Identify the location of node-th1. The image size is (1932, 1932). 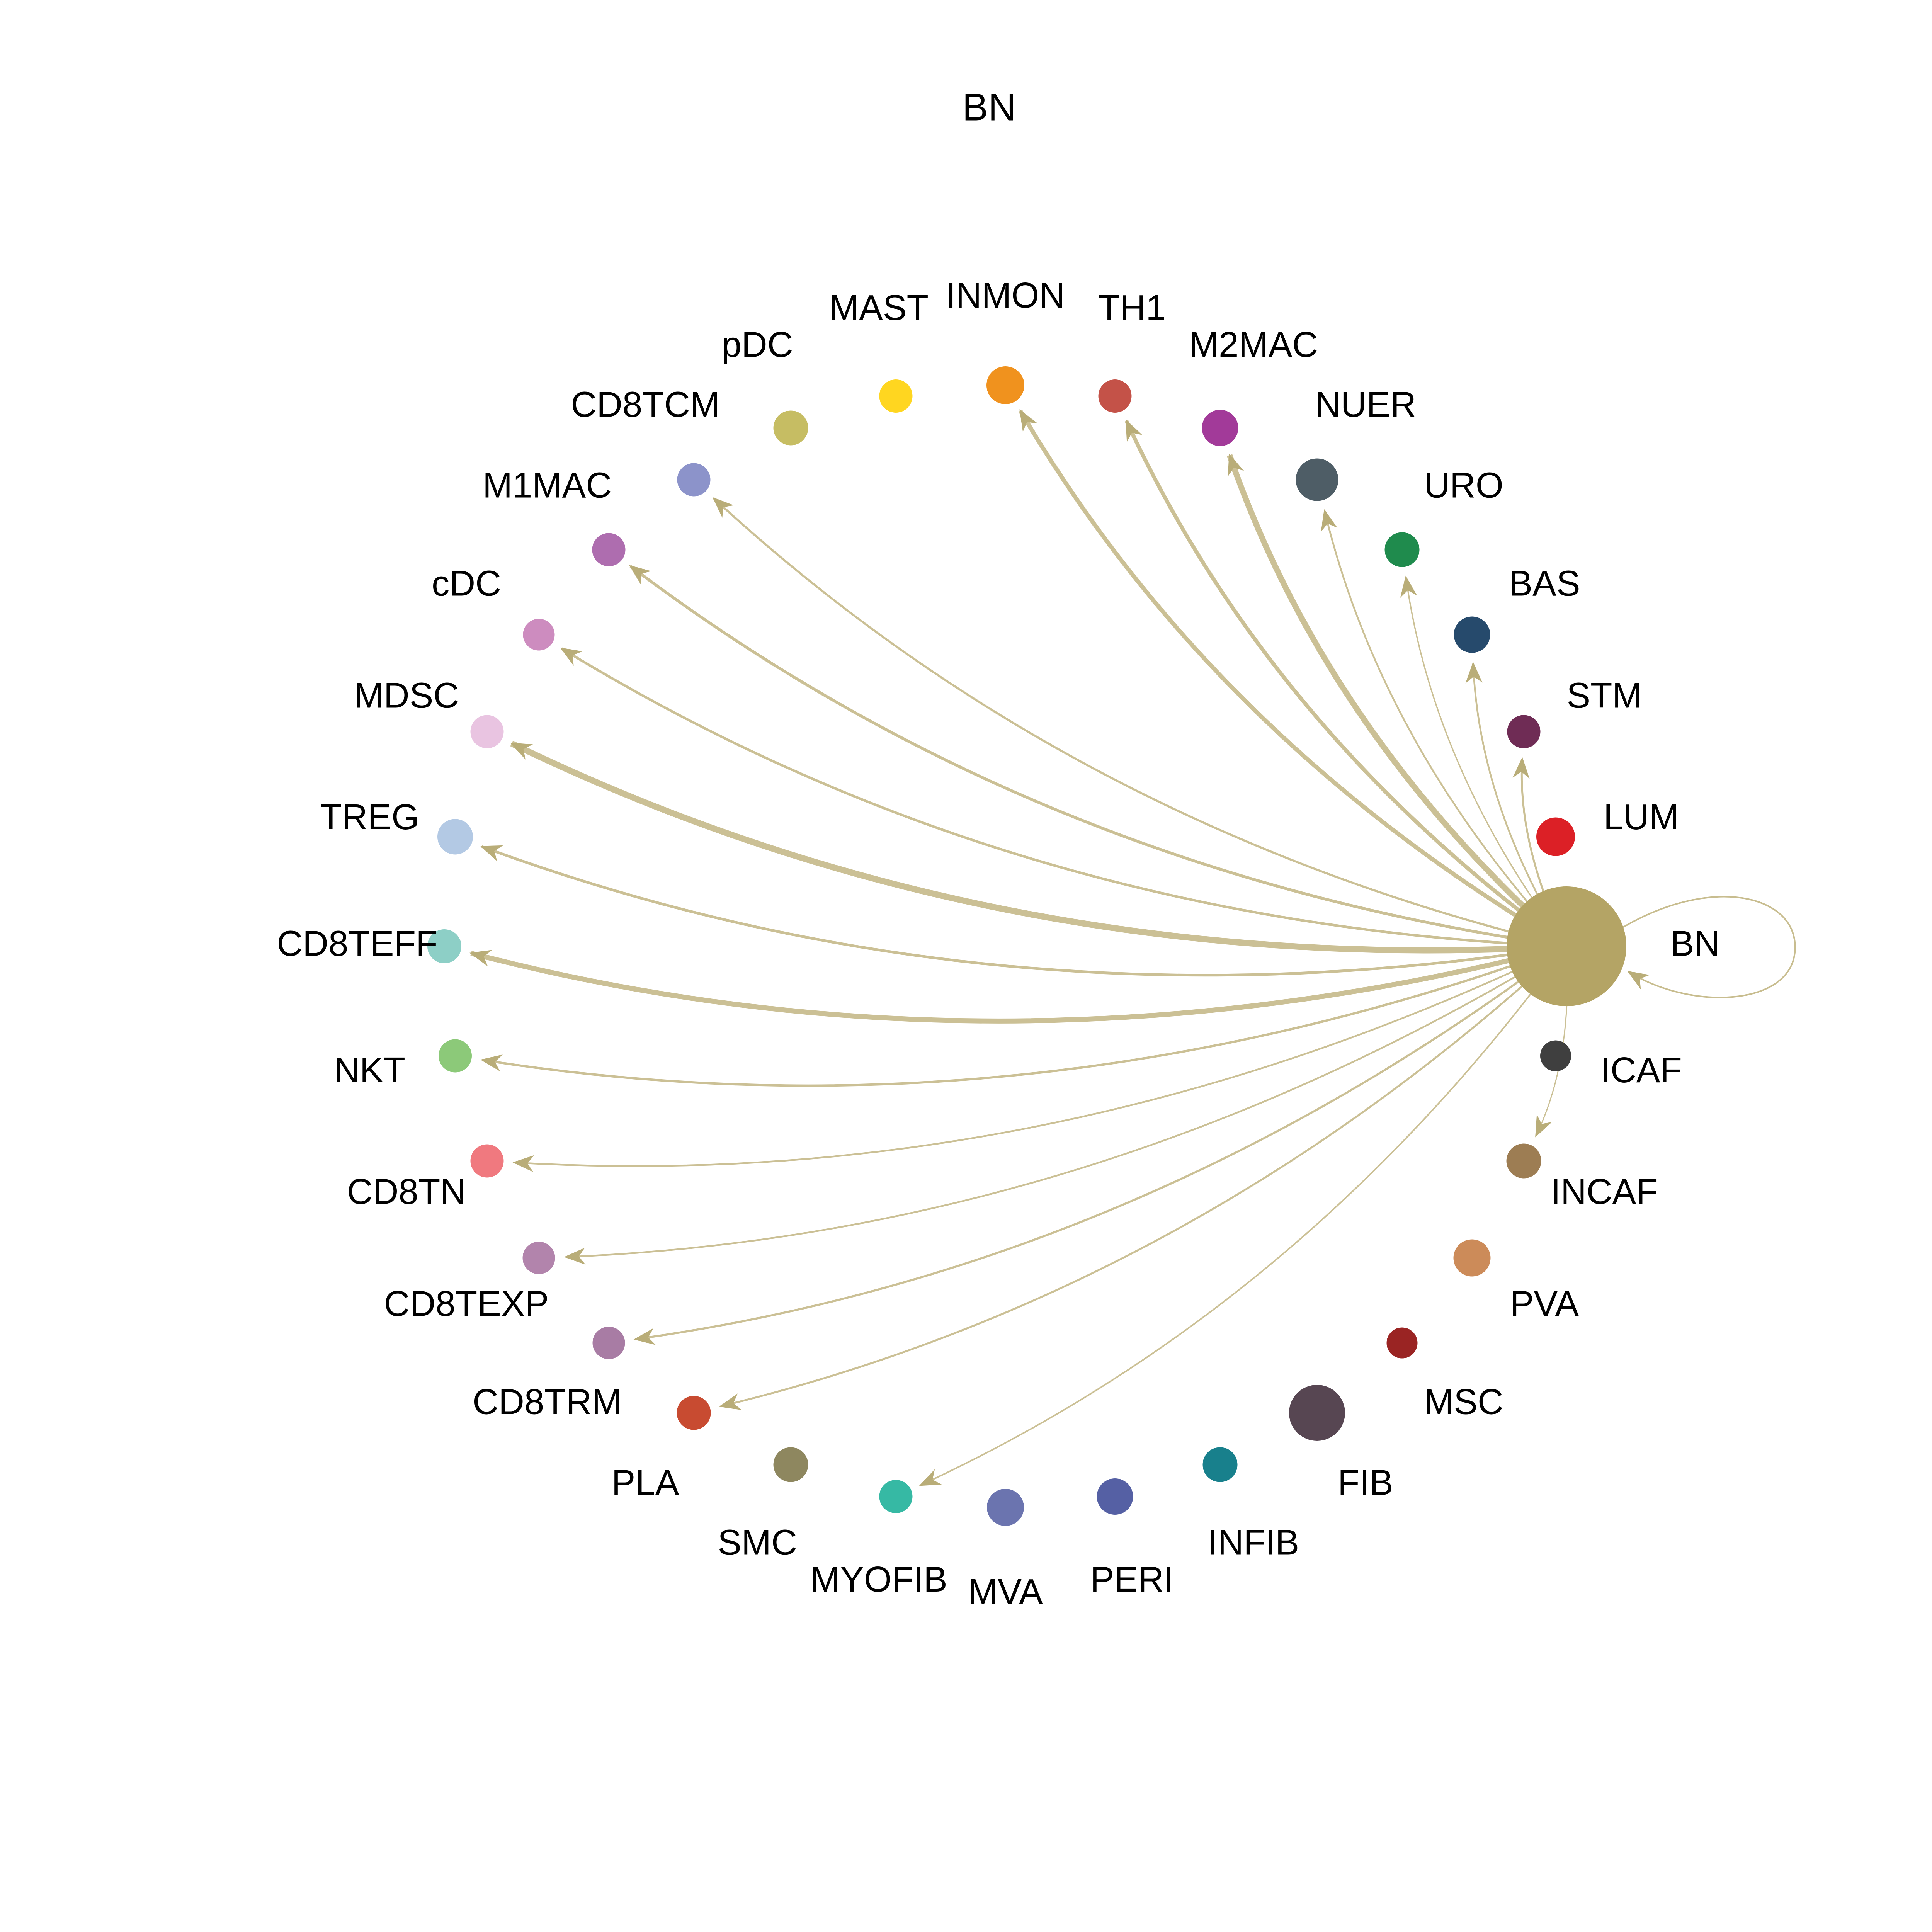
(1115, 396).